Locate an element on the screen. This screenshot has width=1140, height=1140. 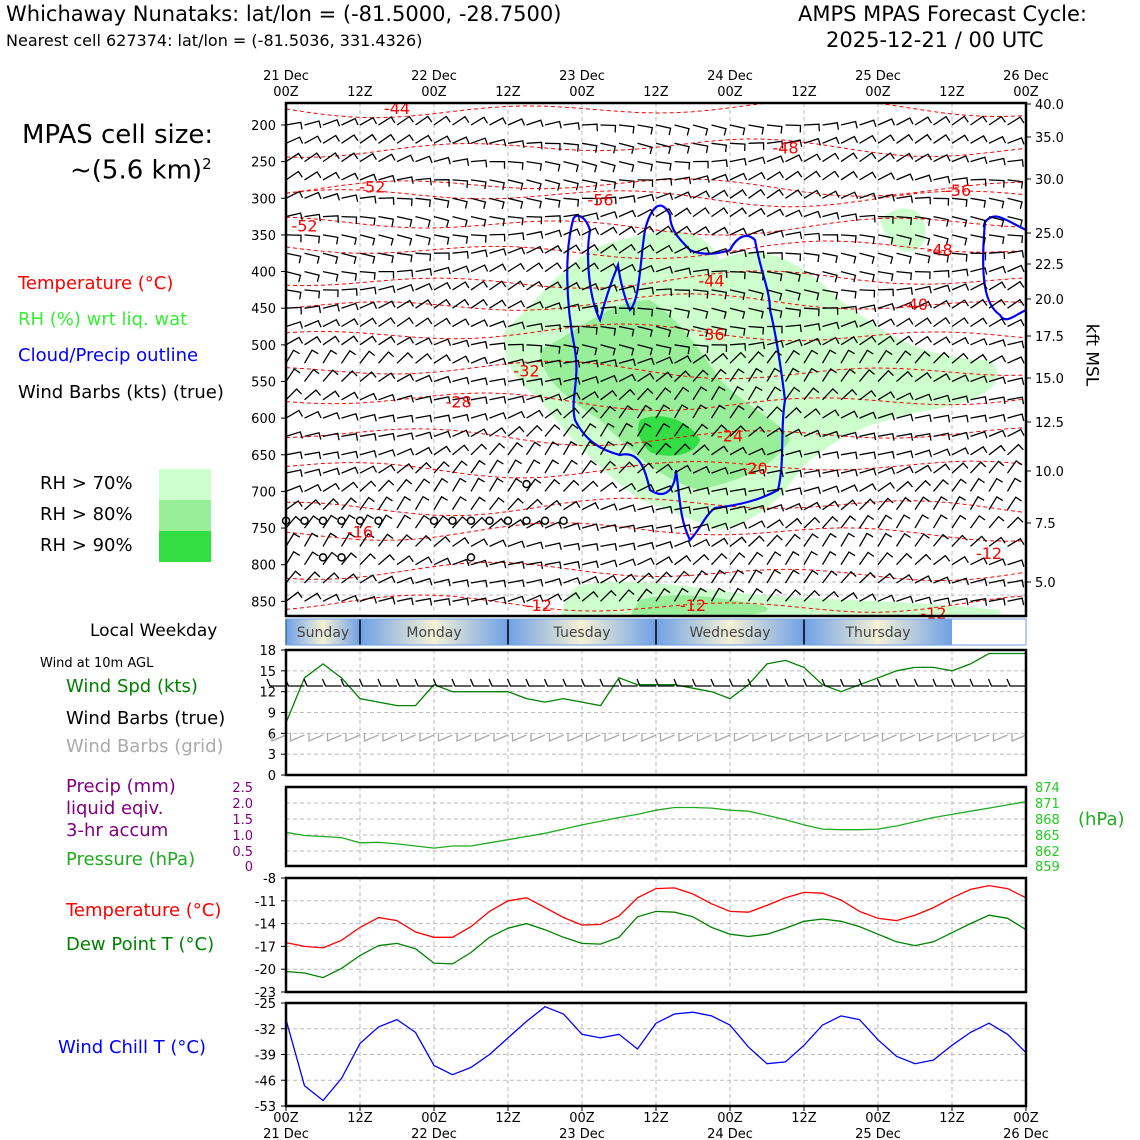
legend-precip-2: liquid eqiv. is located at coordinates (115, 808).